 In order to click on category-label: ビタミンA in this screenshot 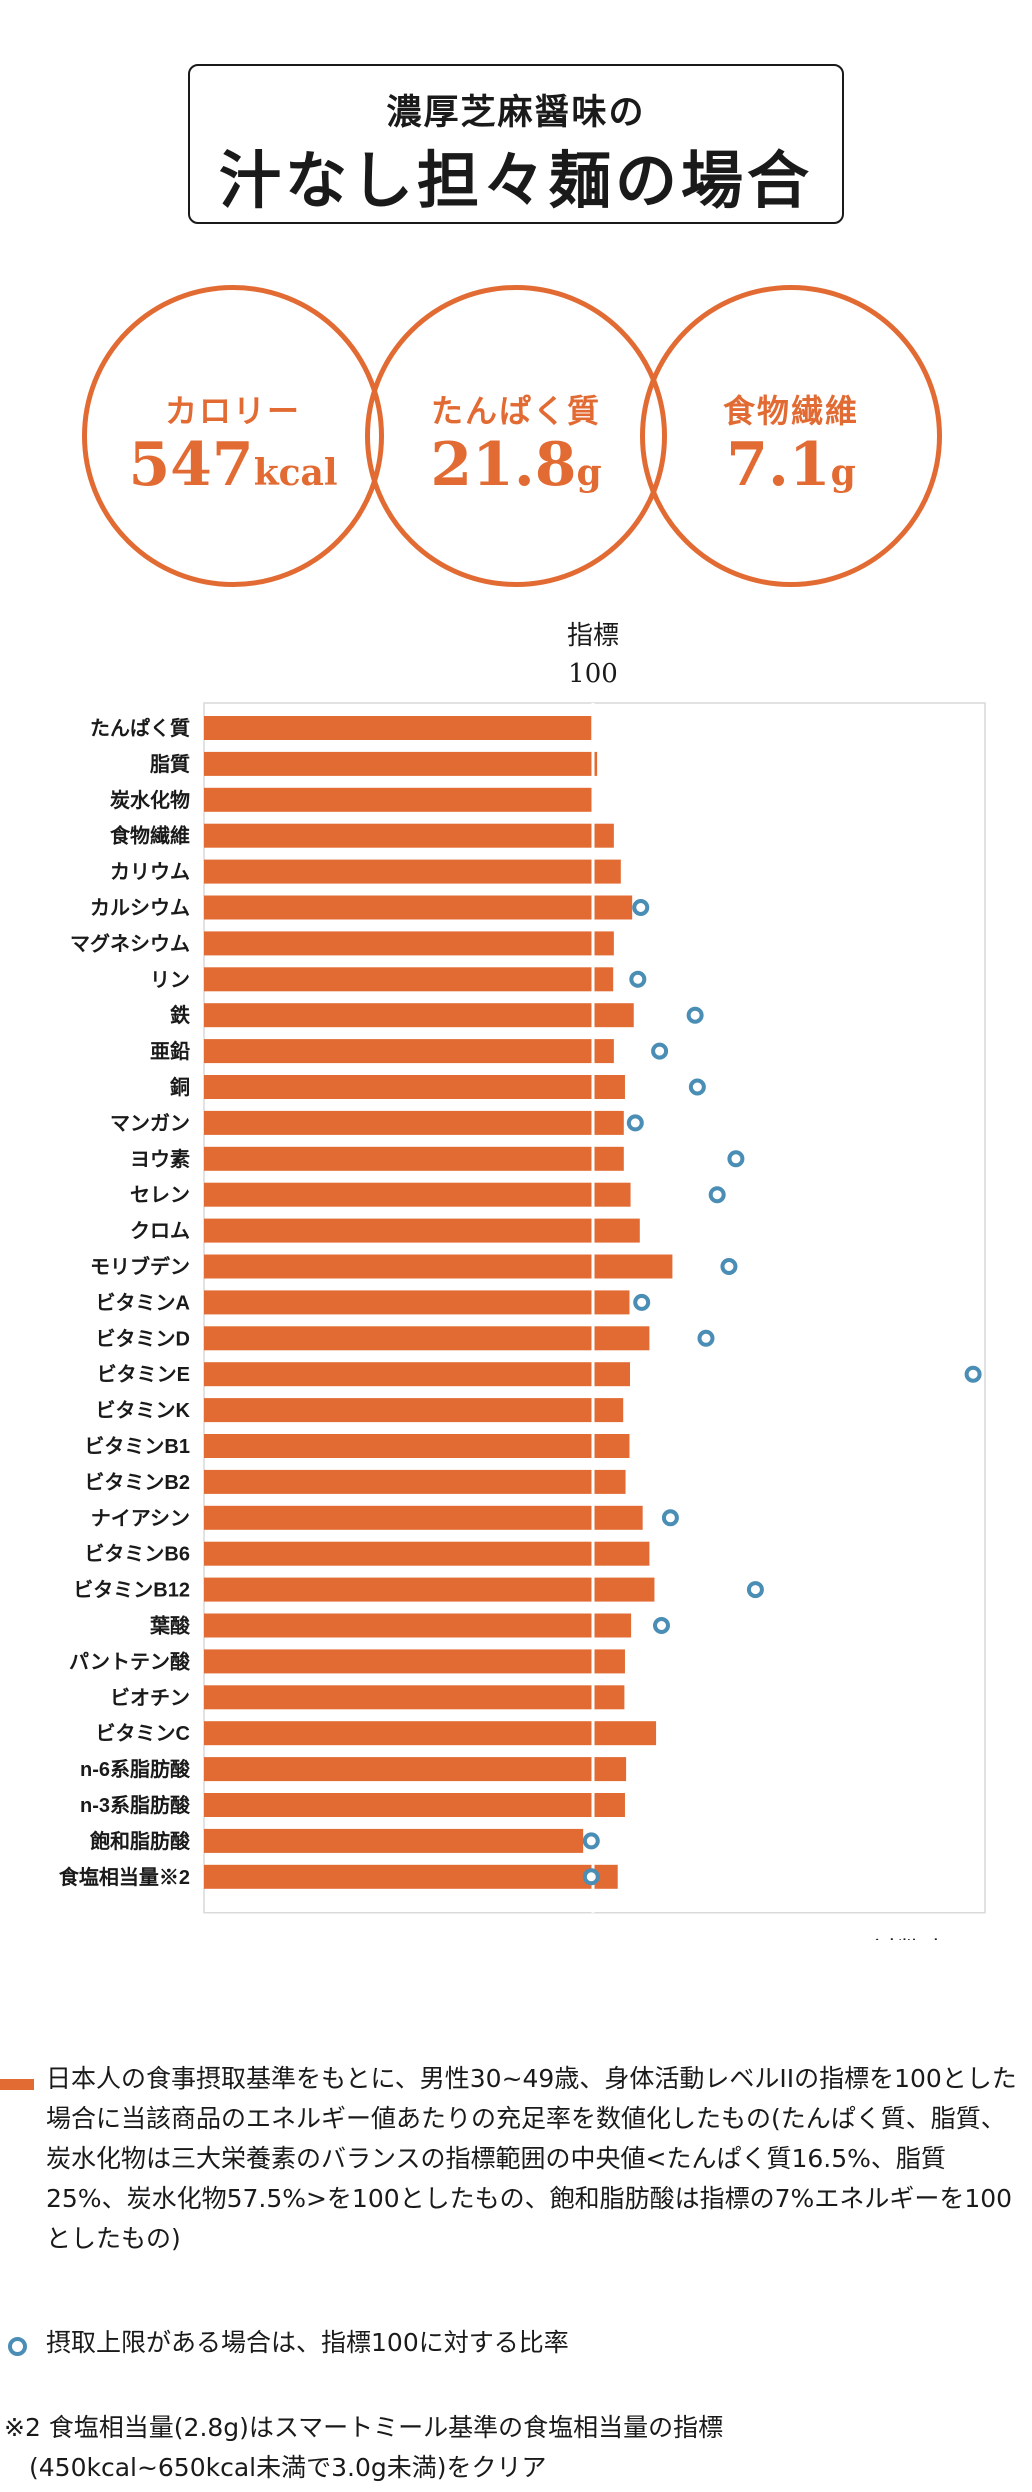, I will do `click(143, 1302)`.